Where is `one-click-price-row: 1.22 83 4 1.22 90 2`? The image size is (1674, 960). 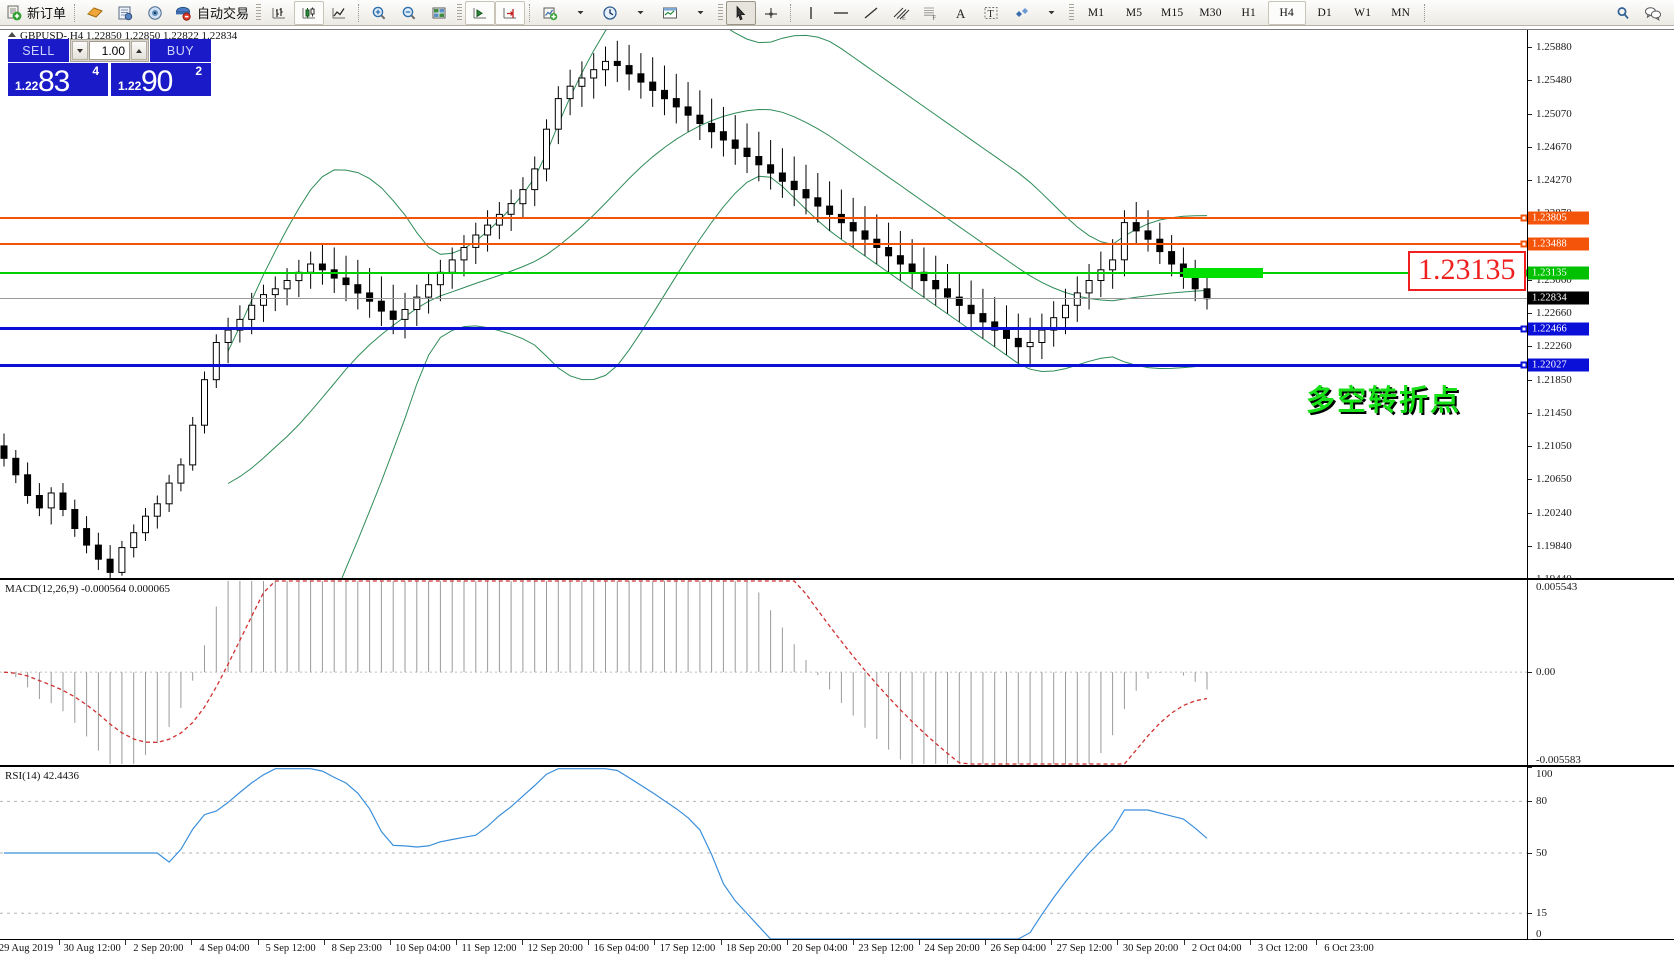
one-click-price-row: 1.22 83 4 1.22 90 2 is located at coordinates (109, 80).